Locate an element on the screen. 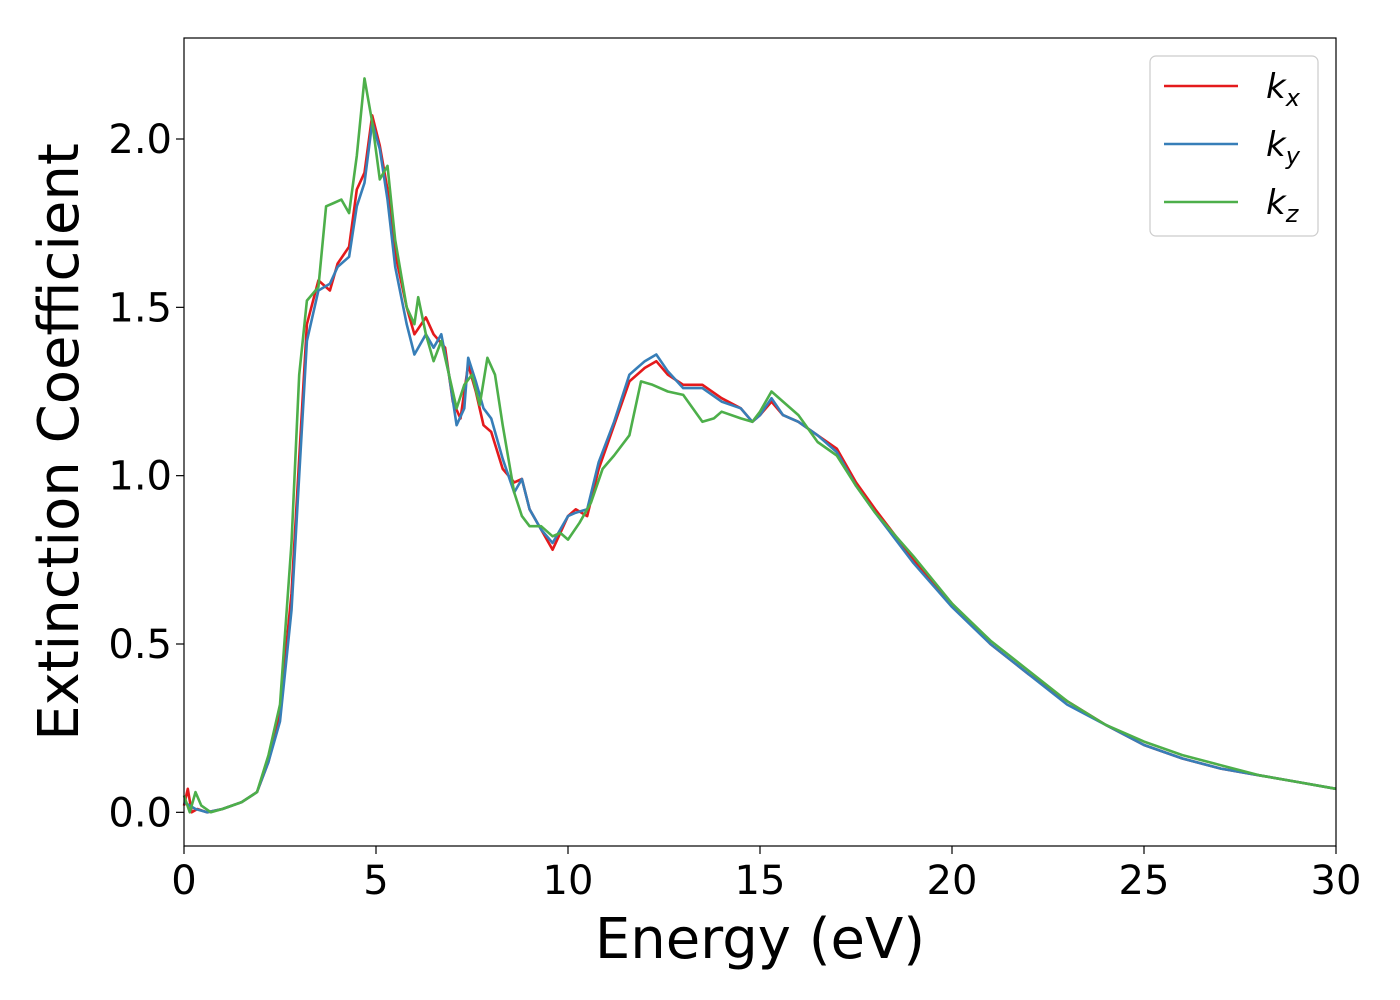 The width and height of the screenshot is (1400, 1000). y-axis-ticks: 0.0 0.5 1.0 1.5 2.0 is located at coordinates (146, 476).